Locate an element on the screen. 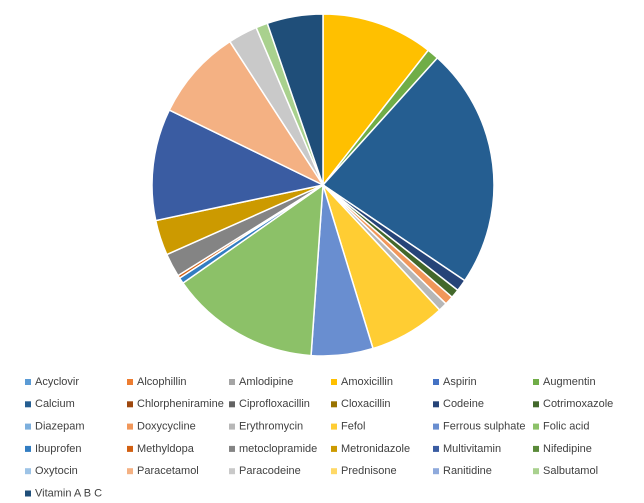  legend-label: metoclopramide is located at coordinates (278, 449).